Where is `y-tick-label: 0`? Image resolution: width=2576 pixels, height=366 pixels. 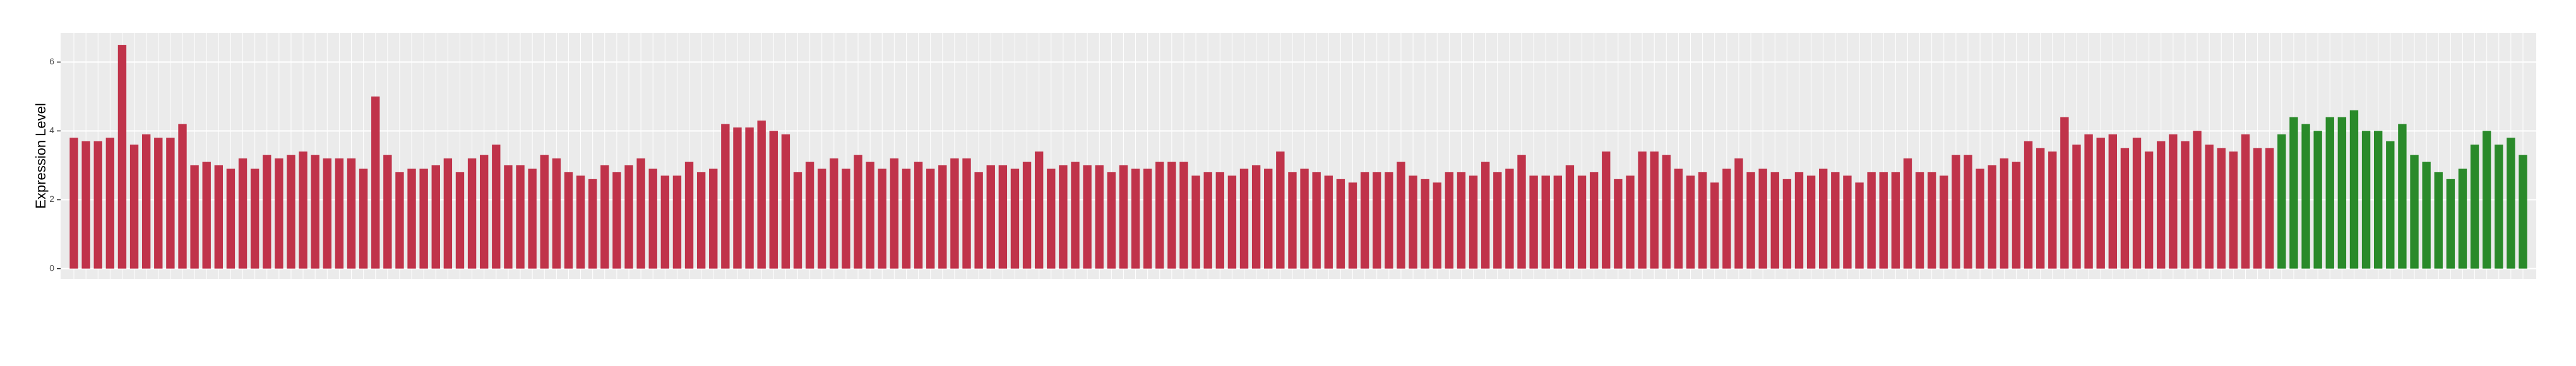
y-tick-label: 0 is located at coordinates (51, 268).